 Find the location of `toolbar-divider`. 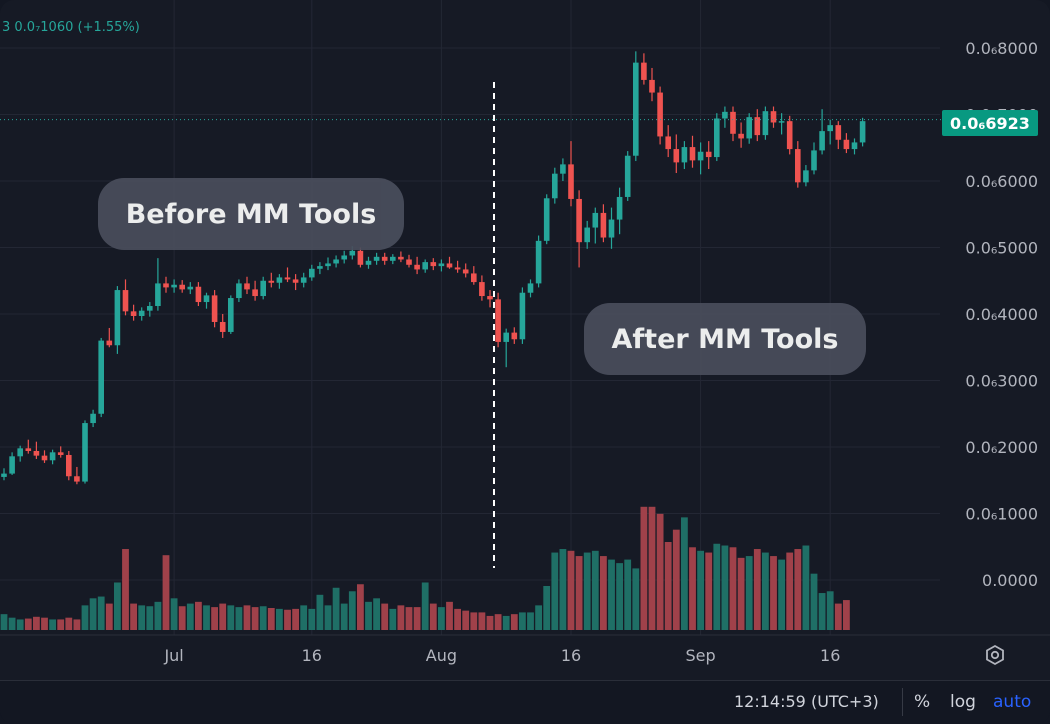

toolbar-divider is located at coordinates (902, 702).